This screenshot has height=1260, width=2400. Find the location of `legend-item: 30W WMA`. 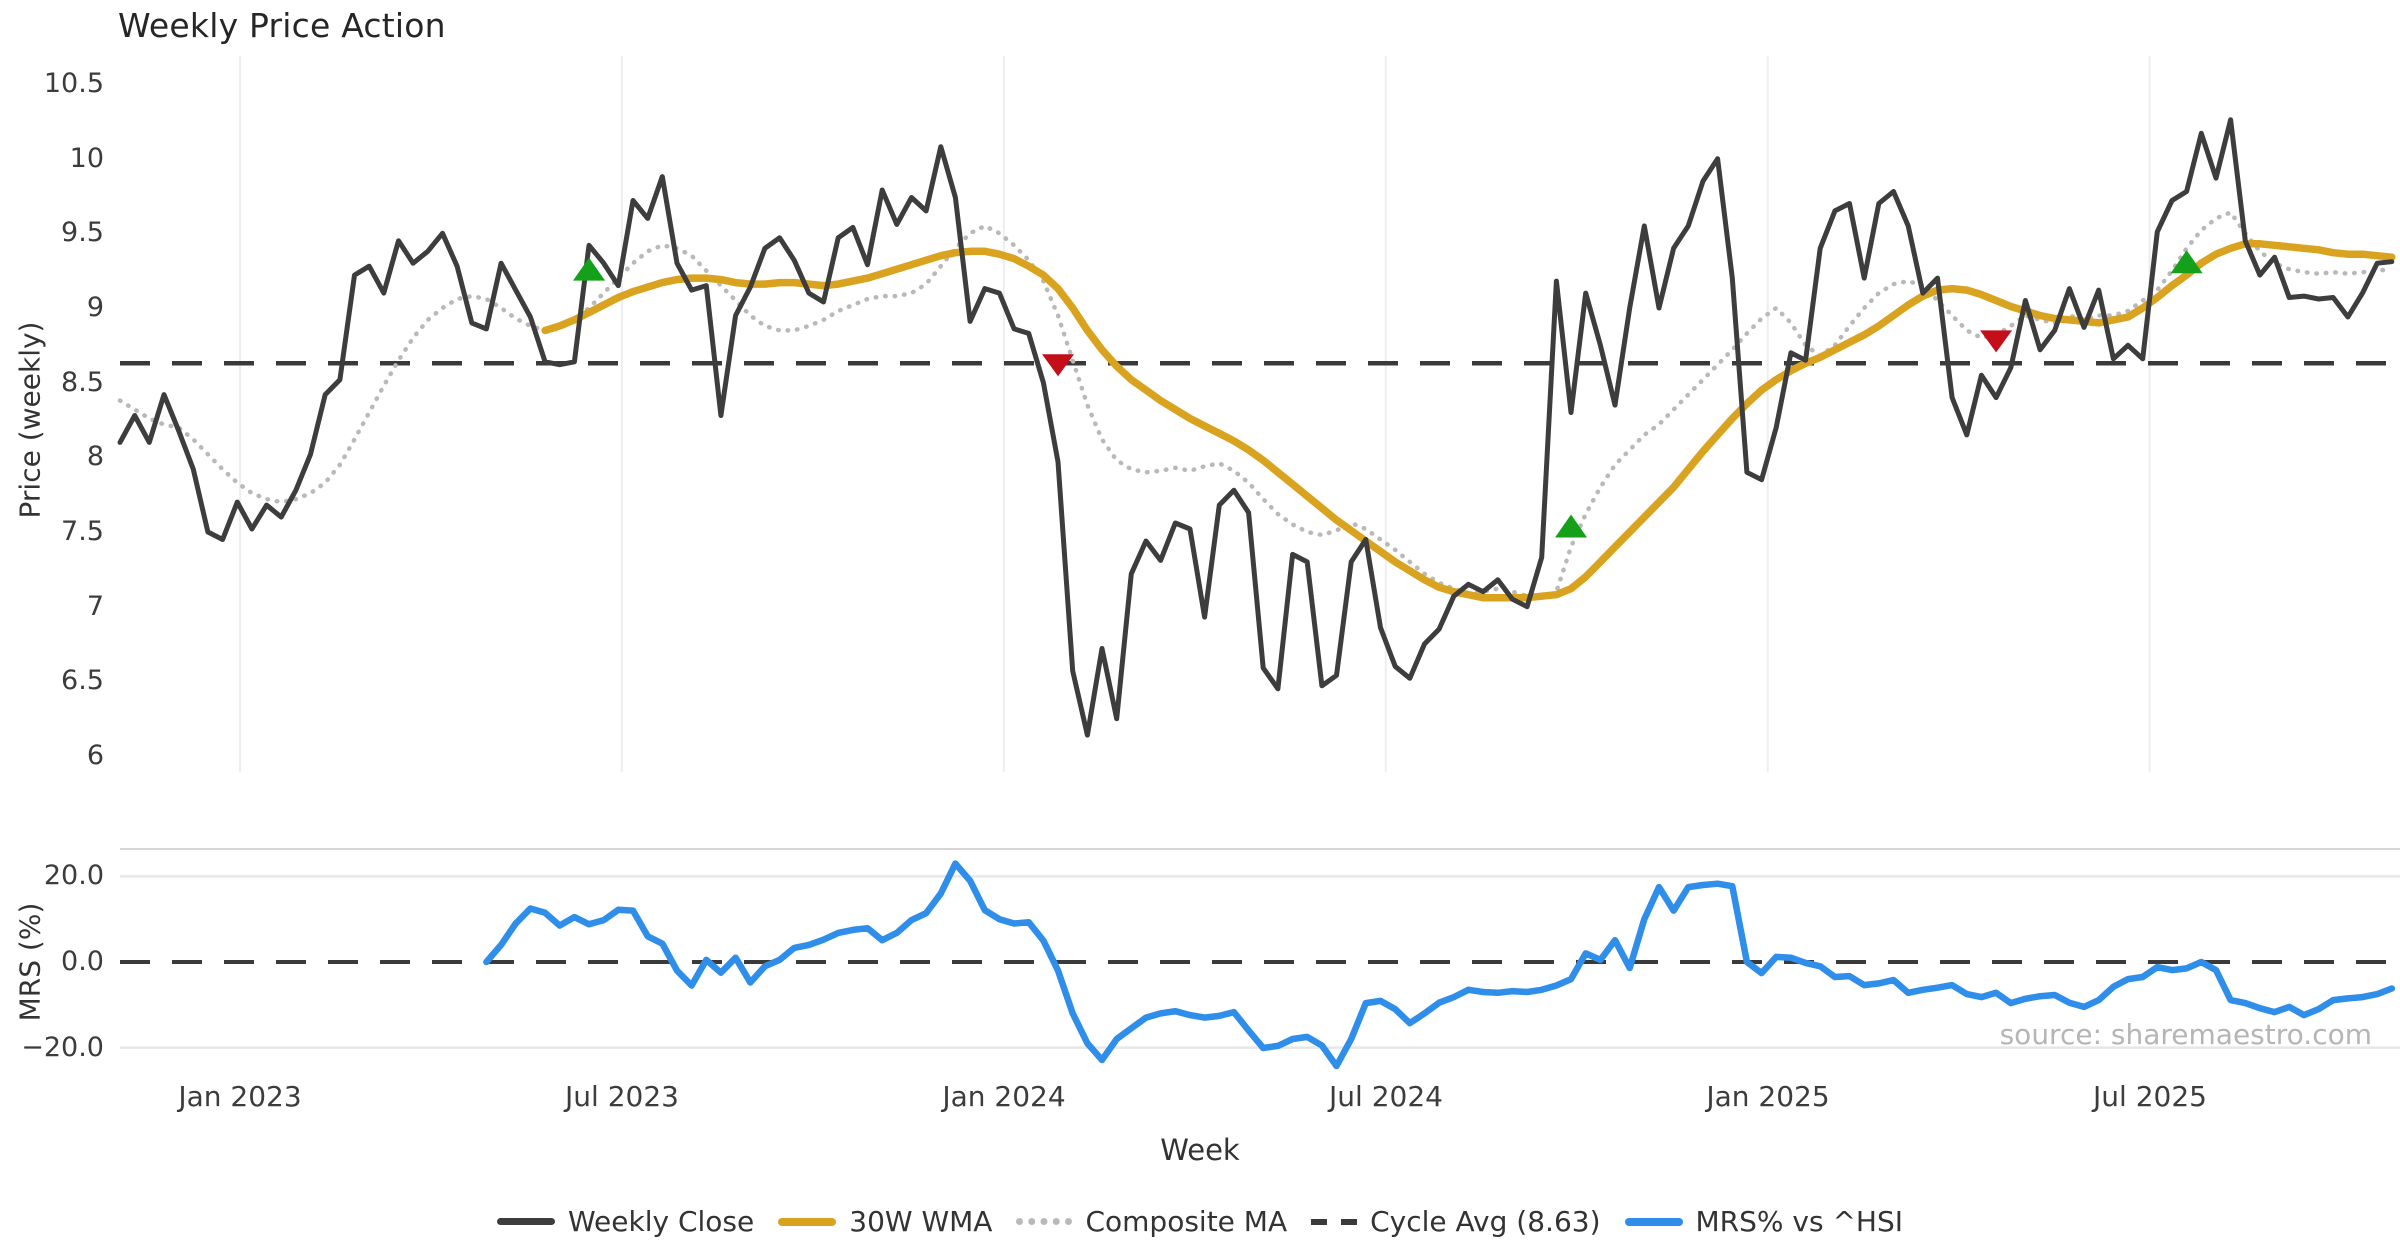

legend-item: 30W WMA is located at coordinates (885, 1221).